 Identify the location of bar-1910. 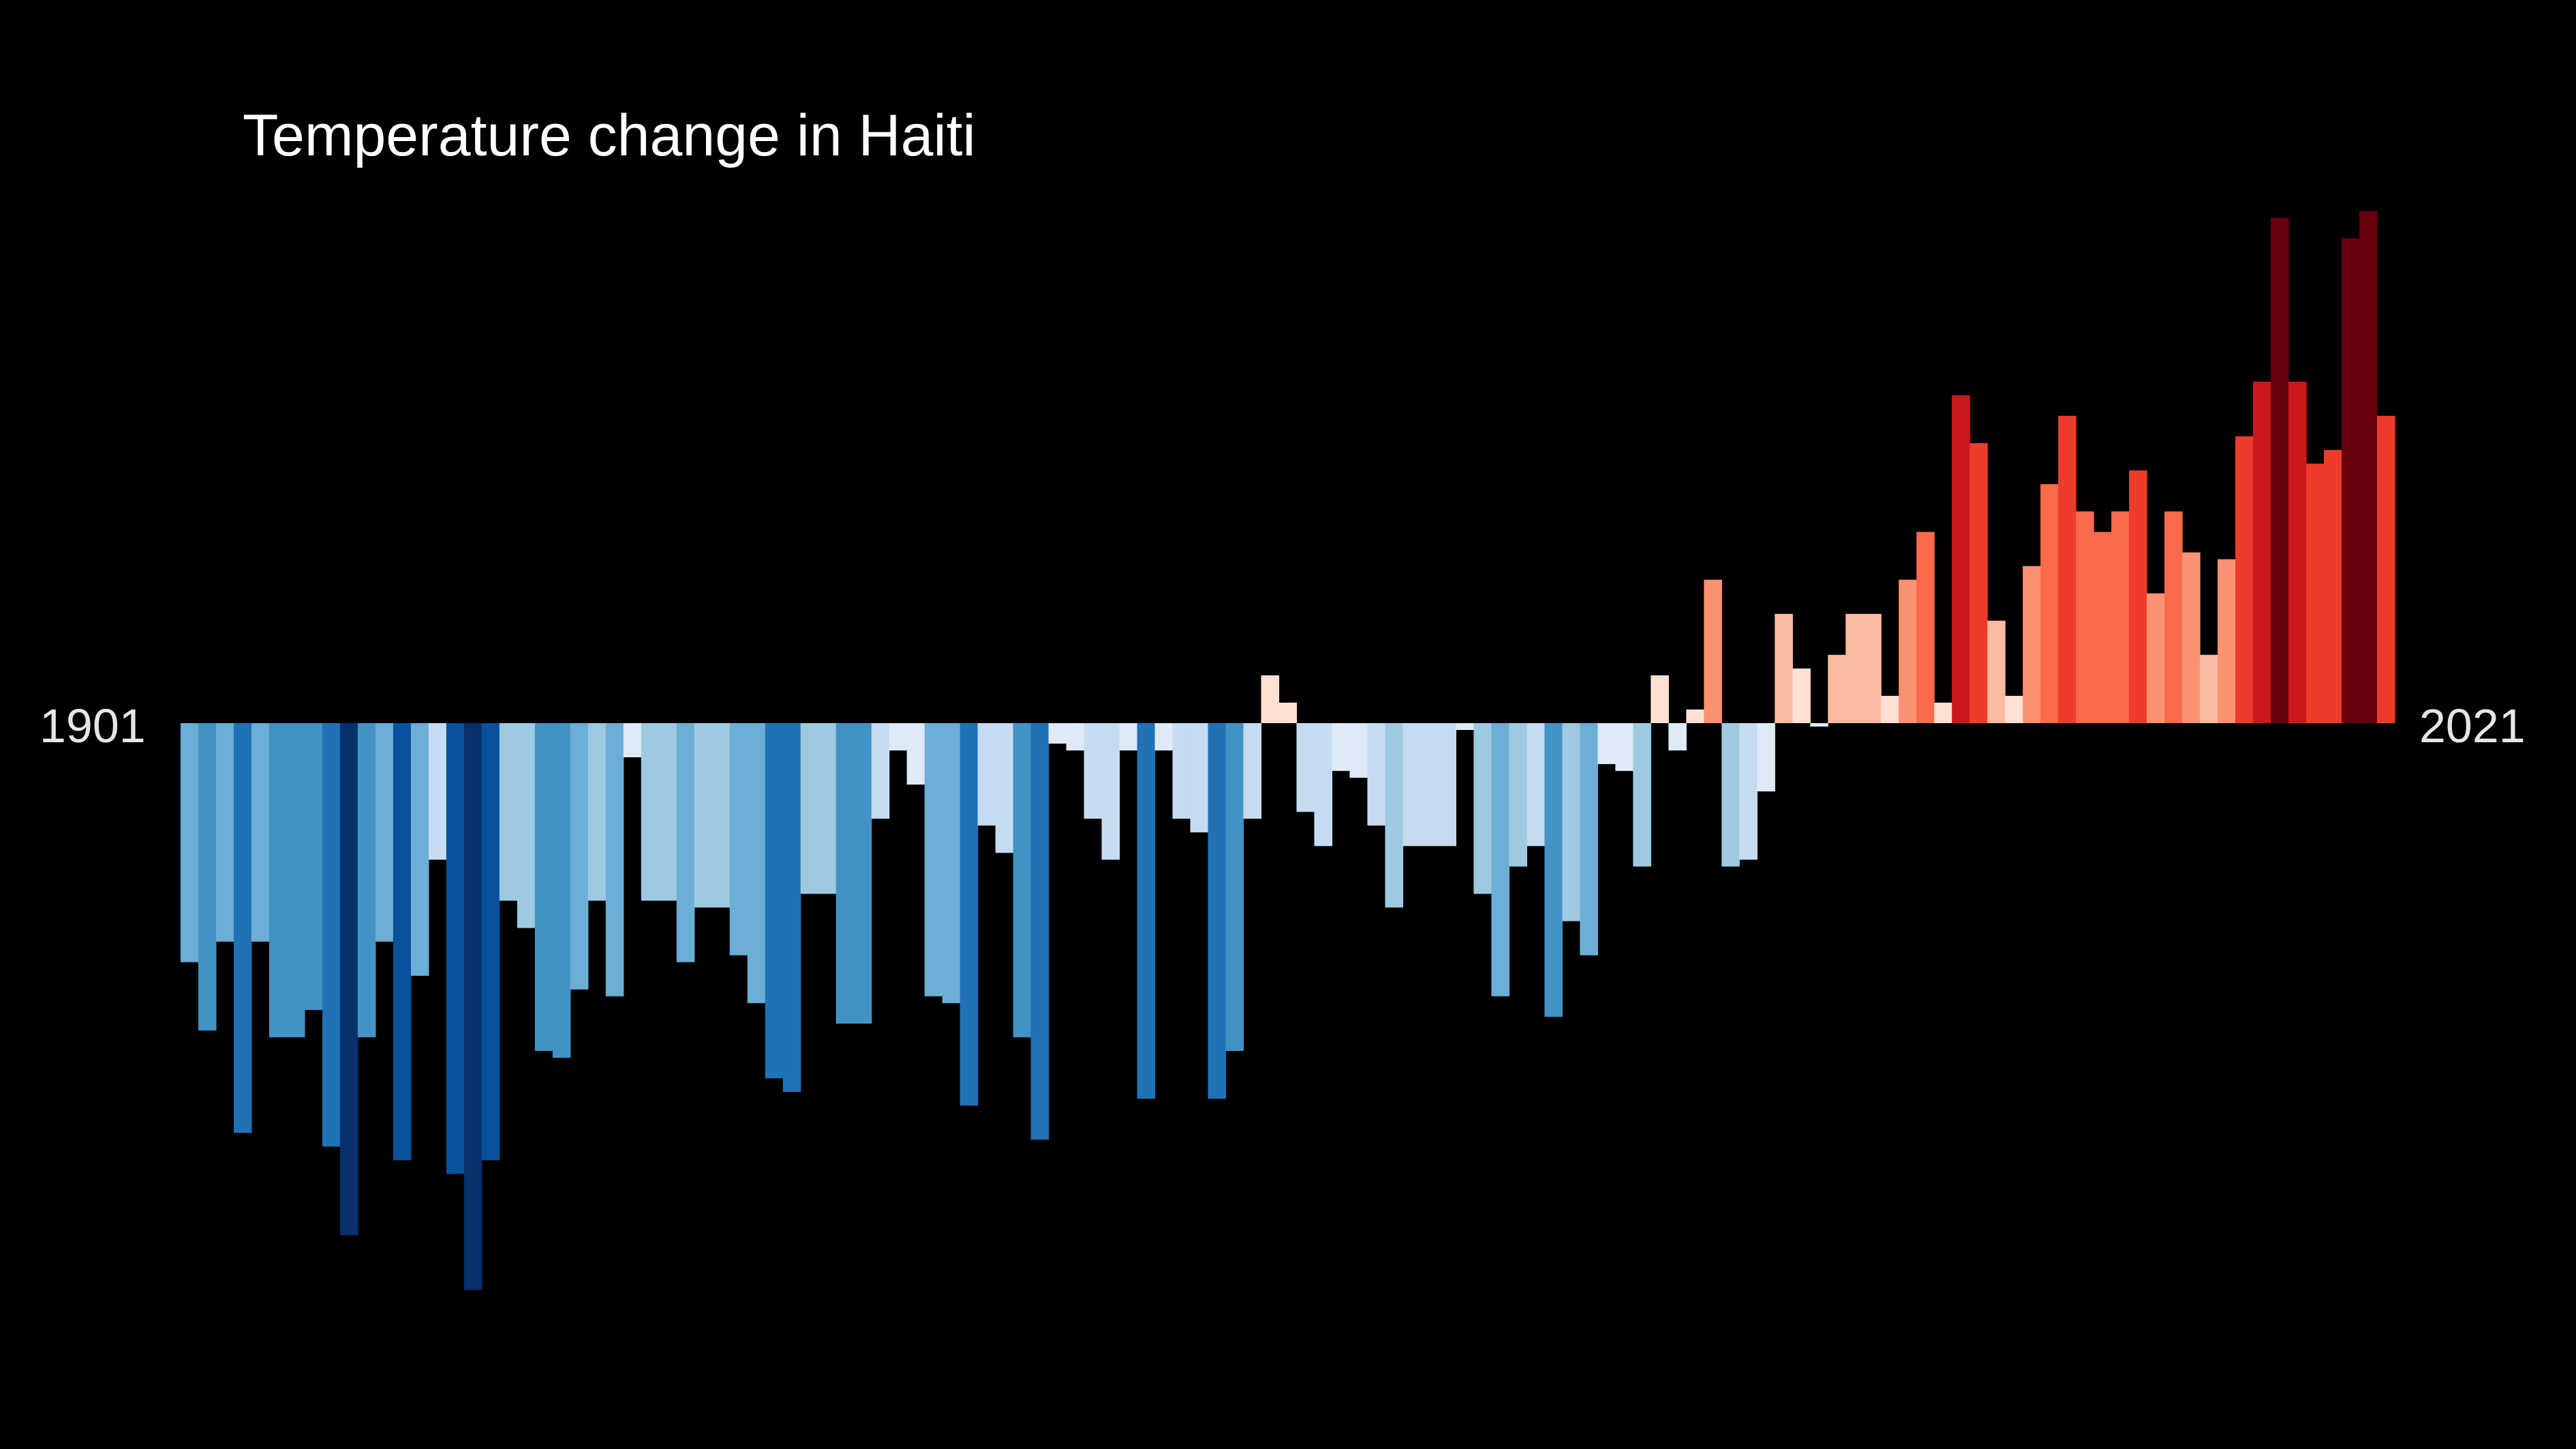
(348, 980).